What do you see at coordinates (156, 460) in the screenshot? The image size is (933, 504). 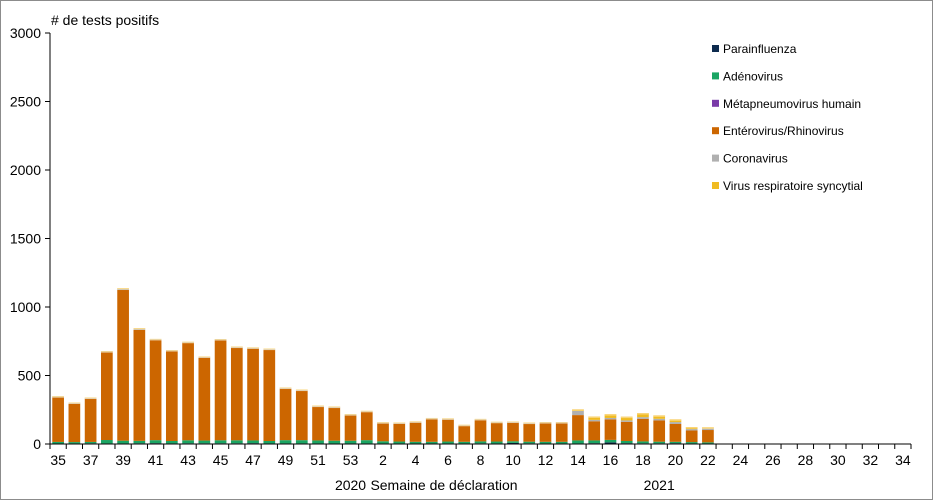 I see `x-tick-label: 41` at bounding box center [156, 460].